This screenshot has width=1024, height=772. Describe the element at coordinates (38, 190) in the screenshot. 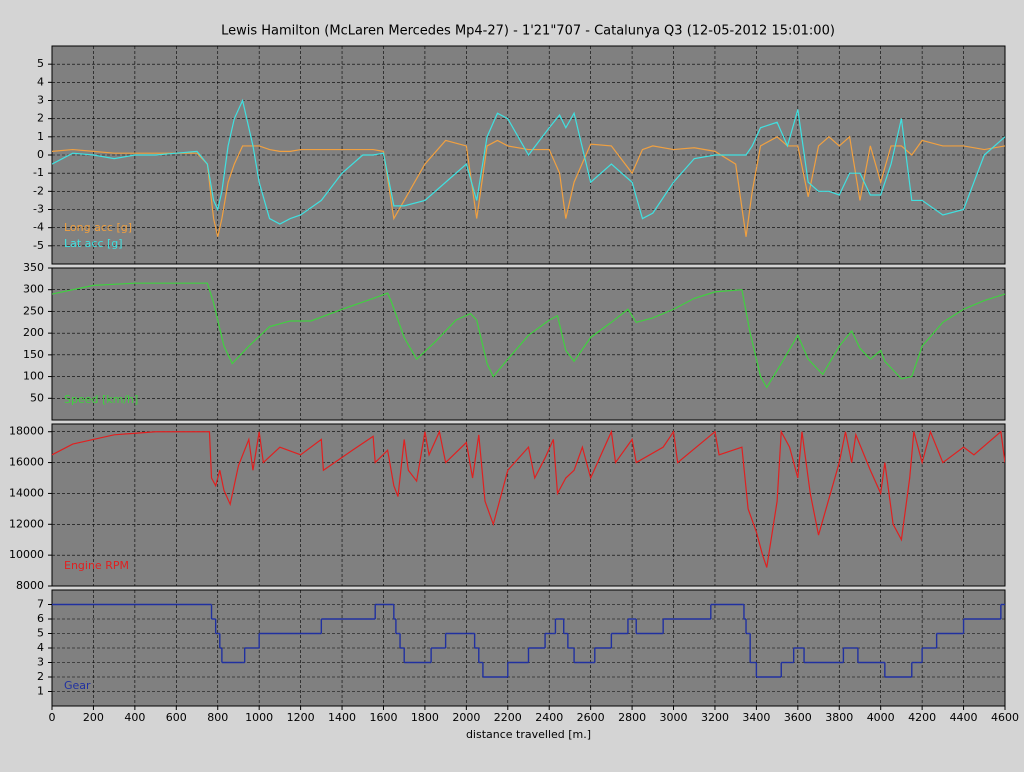

I see `y-tick-label: -2` at that location.